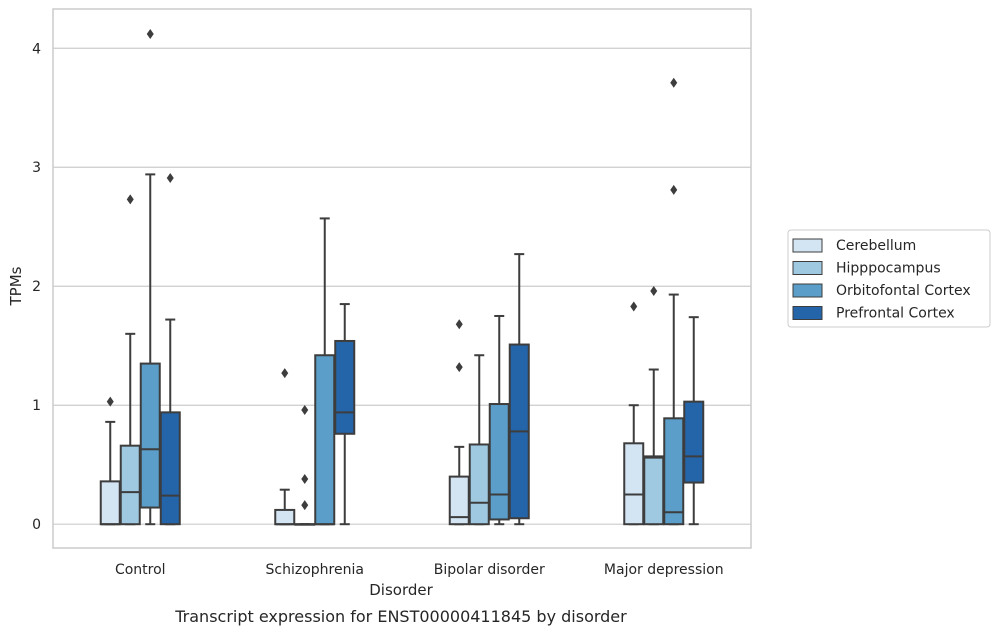 This screenshot has width=999, height=634. Describe the element at coordinates (150, 277) in the screenshot. I see `box-control-orbitofontal-cortex` at that location.